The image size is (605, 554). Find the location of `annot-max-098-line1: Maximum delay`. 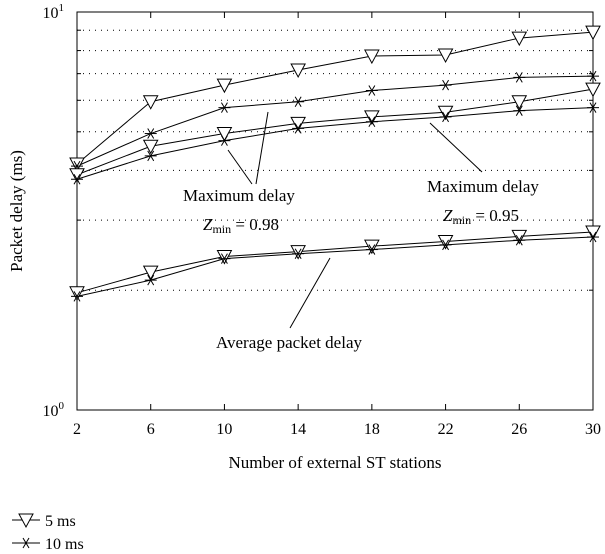

annot-max-098-line1: Maximum delay is located at coordinates (239, 195).